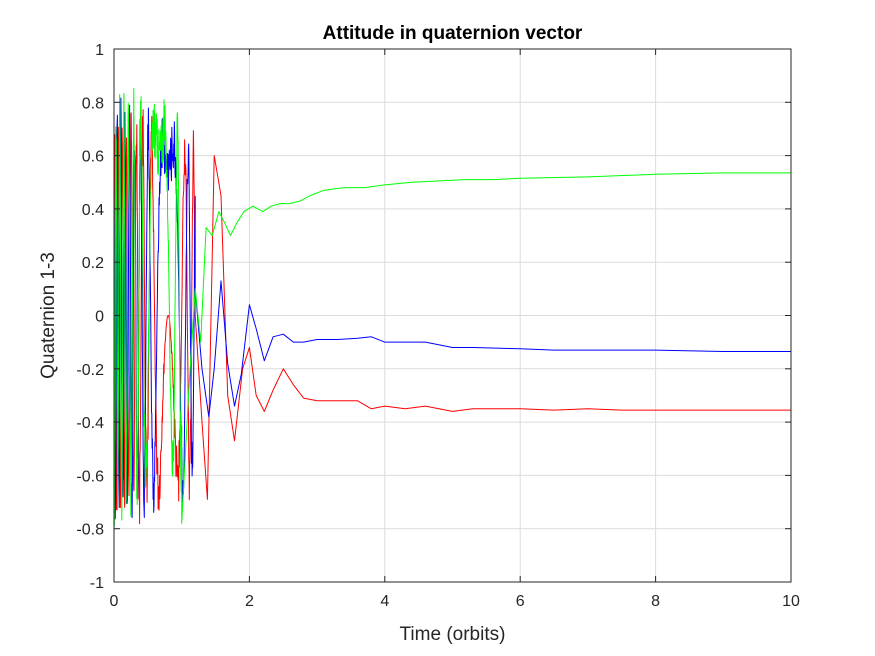 The width and height of the screenshot is (875, 656). Describe the element at coordinates (99, 317) in the screenshot. I see `y-tick-label: 0` at that location.